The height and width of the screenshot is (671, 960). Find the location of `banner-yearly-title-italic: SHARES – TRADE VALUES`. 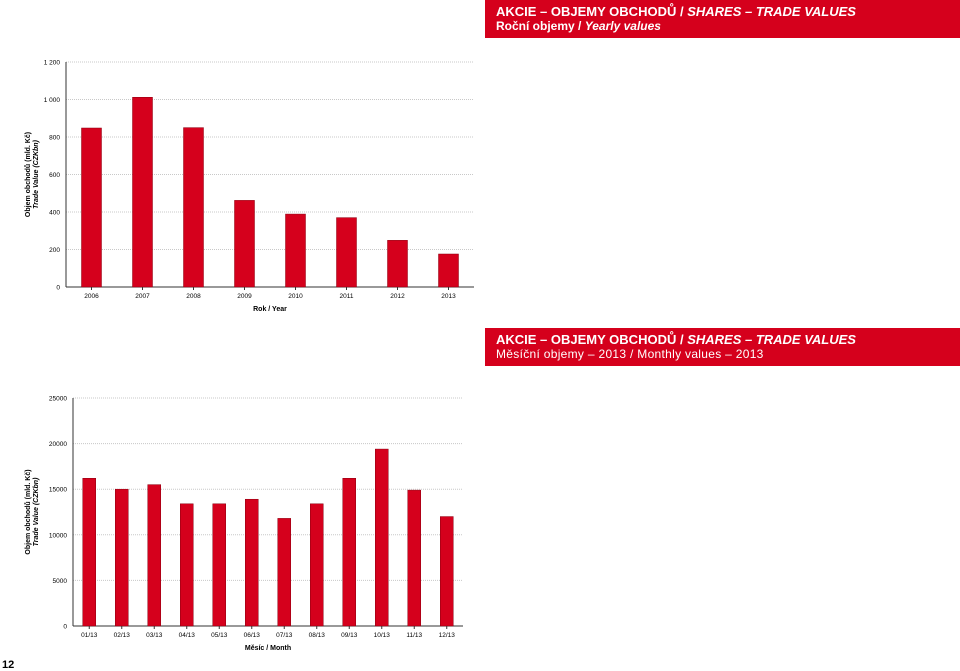

banner-yearly-title-italic: SHARES – TRADE VALUES is located at coordinates (771, 11).